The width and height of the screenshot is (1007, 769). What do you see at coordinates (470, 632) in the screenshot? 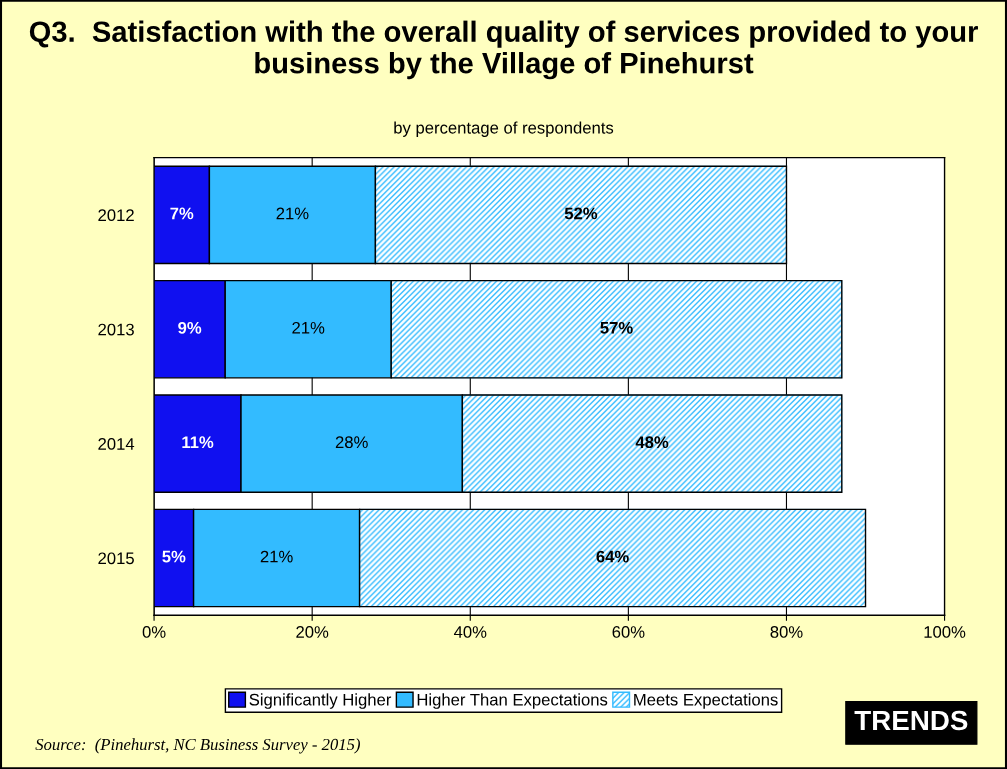
I see `x-tick-label: 40%` at bounding box center [470, 632].